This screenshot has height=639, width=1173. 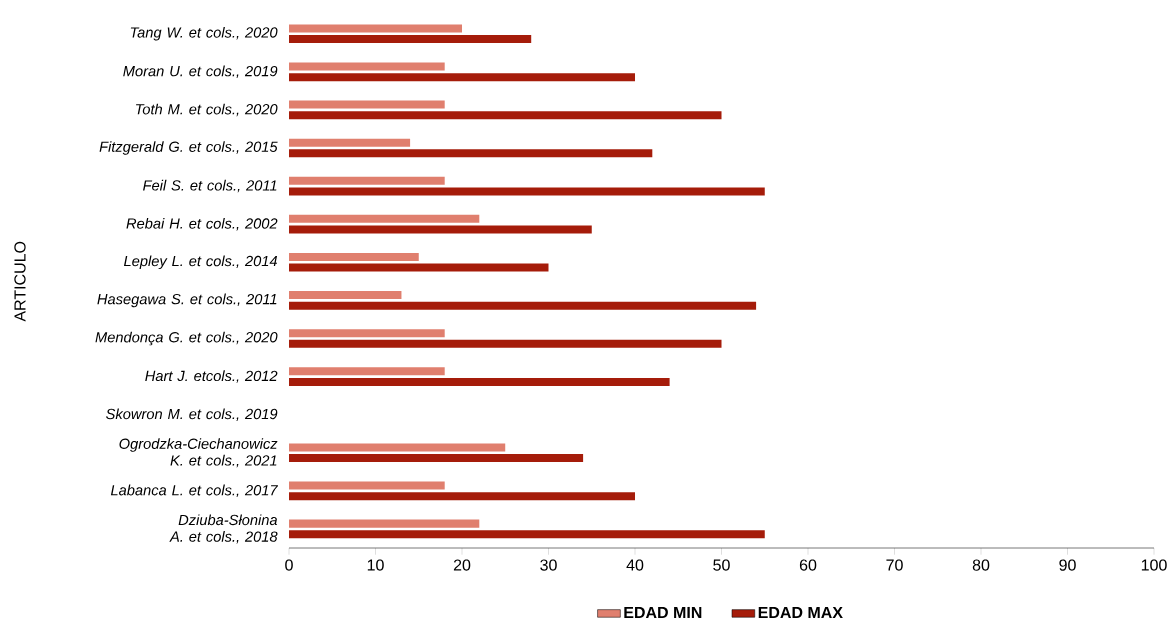 What do you see at coordinates (192, 414) in the screenshot?
I see `y-tick-label: Skowron M. et cols., 2019` at bounding box center [192, 414].